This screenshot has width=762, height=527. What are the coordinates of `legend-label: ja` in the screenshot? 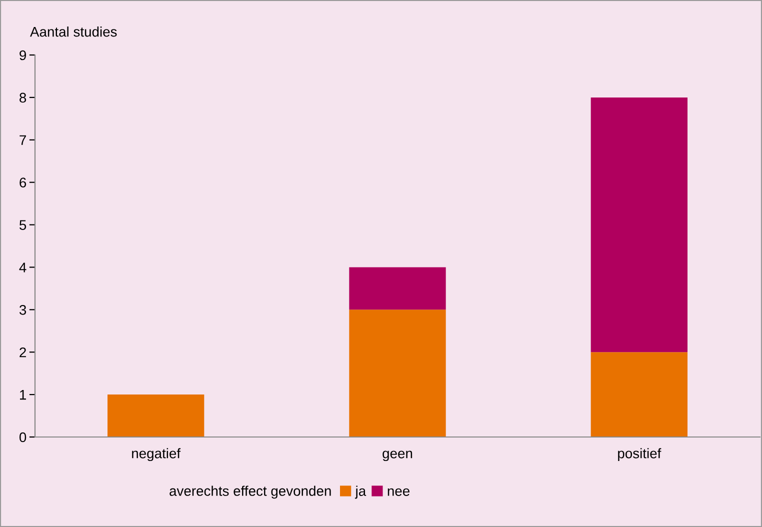 It's located at (360, 492).